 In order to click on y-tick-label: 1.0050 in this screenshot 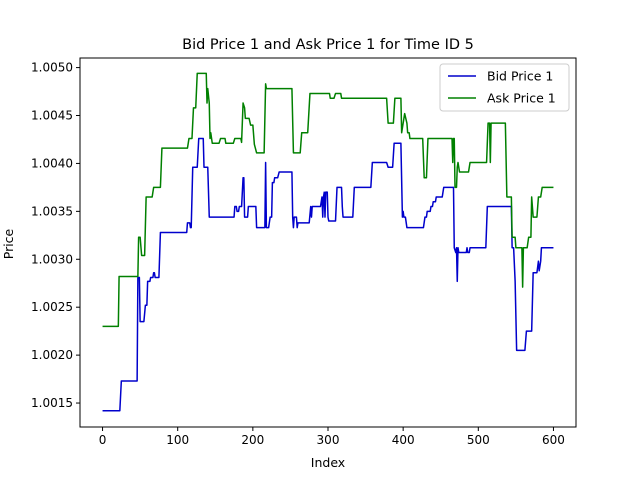, I will do `click(52, 68)`.